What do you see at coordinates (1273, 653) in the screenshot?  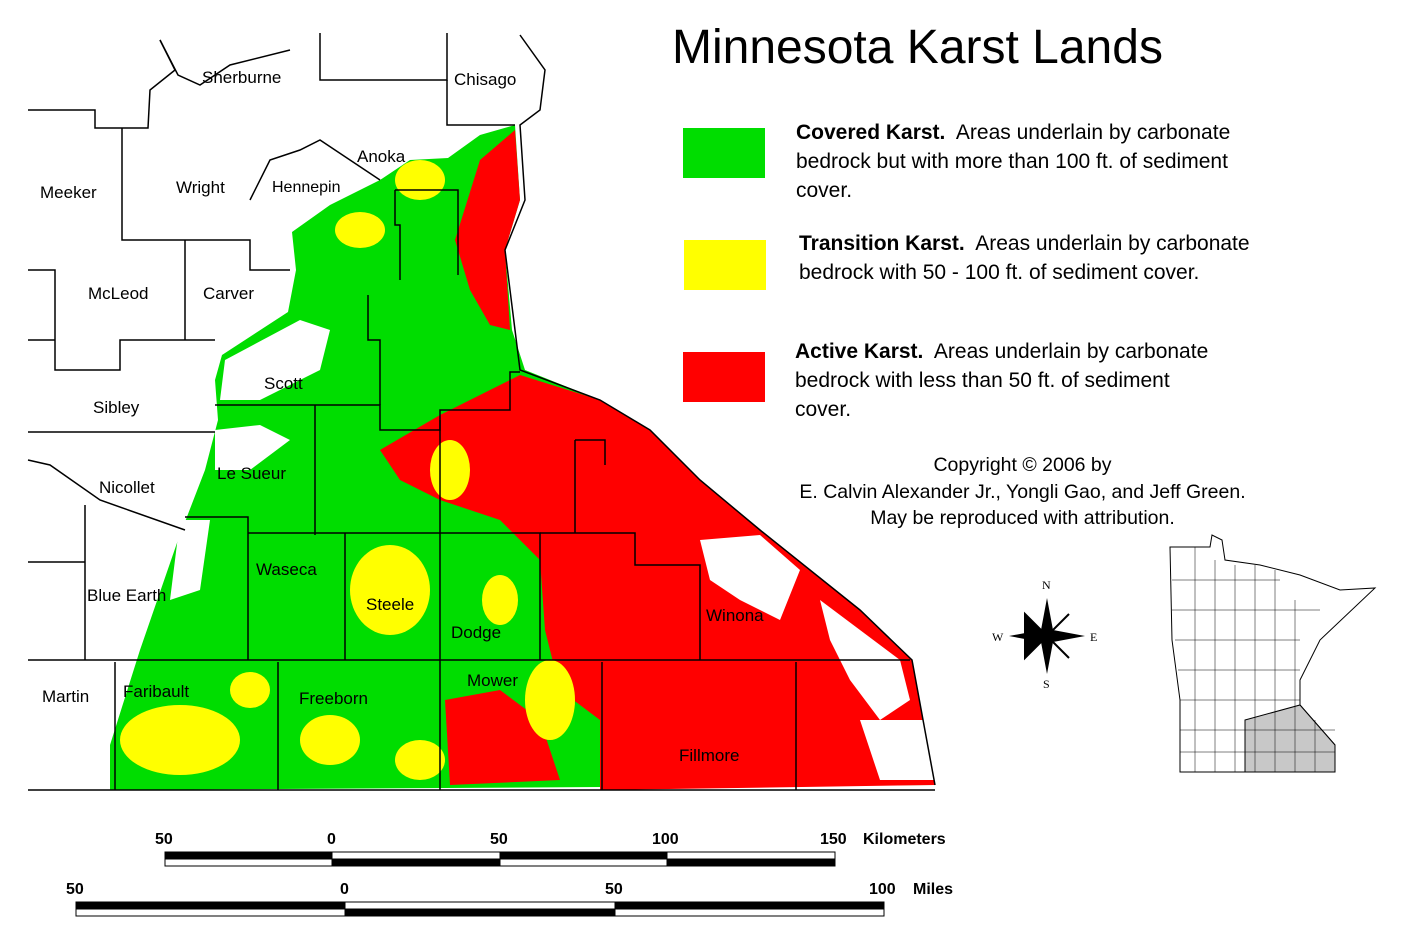 I see `minnesota-inset-map` at bounding box center [1273, 653].